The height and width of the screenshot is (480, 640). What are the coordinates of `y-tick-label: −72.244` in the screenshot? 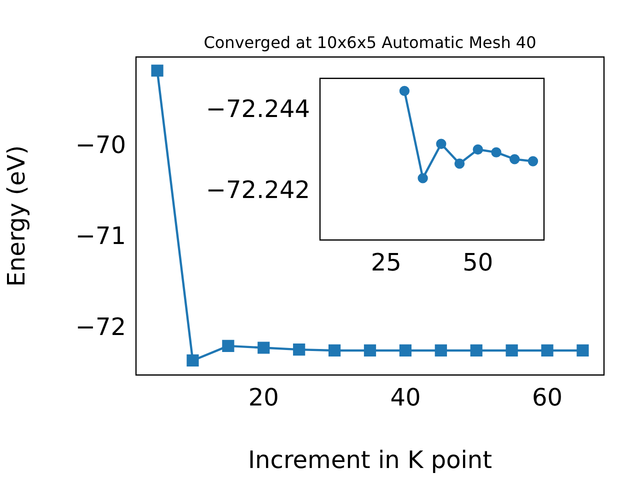 It's located at (258, 108).